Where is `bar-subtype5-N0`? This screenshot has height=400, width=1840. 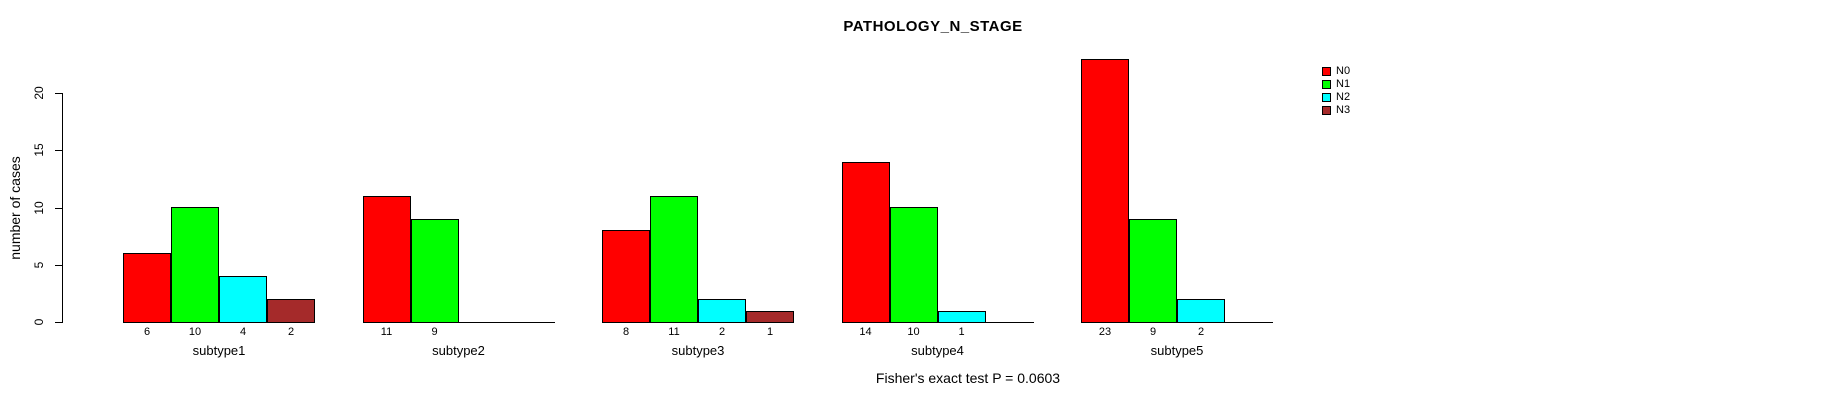 bar-subtype5-N0 is located at coordinates (1105, 191).